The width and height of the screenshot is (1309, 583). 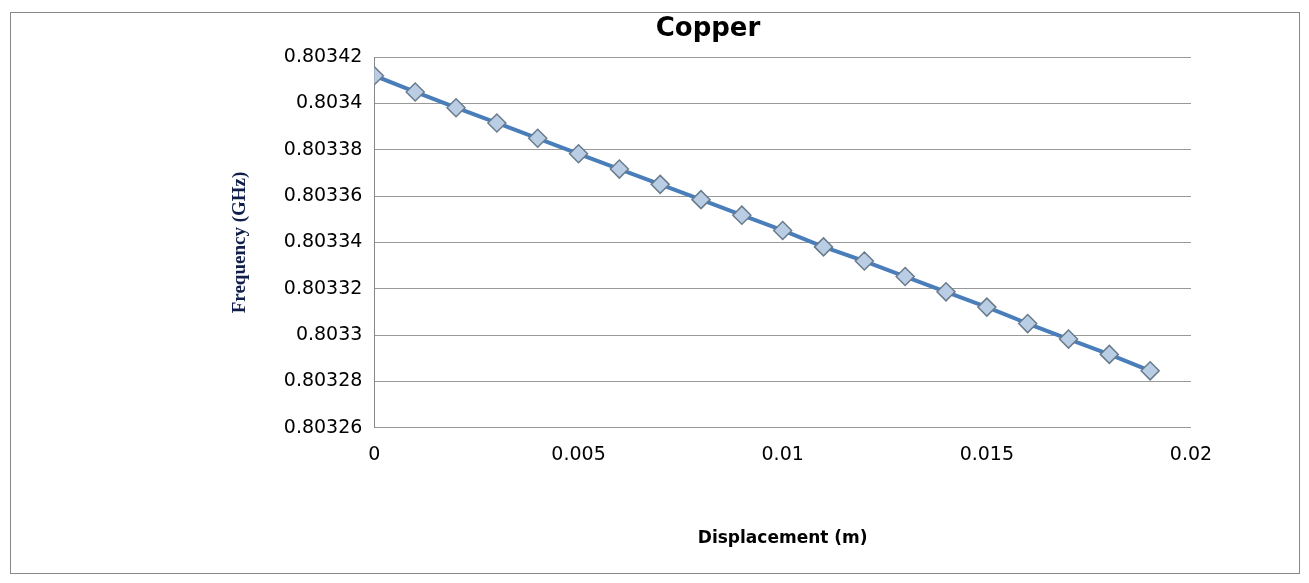 What do you see at coordinates (329, 101) in the screenshot?
I see `y-tick-label: 0.8034` at bounding box center [329, 101].